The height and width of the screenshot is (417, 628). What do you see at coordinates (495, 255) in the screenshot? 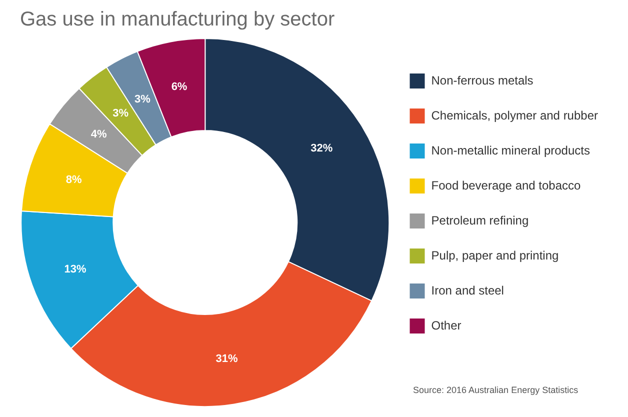
I see `legend-label: Pulp, paper and printing` at bounding box center [495, 255].